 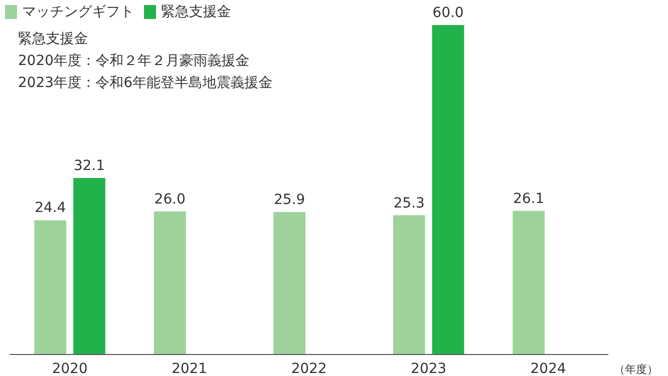 I want to click on x-tick-label: 2022, so click(x=309, y=368).